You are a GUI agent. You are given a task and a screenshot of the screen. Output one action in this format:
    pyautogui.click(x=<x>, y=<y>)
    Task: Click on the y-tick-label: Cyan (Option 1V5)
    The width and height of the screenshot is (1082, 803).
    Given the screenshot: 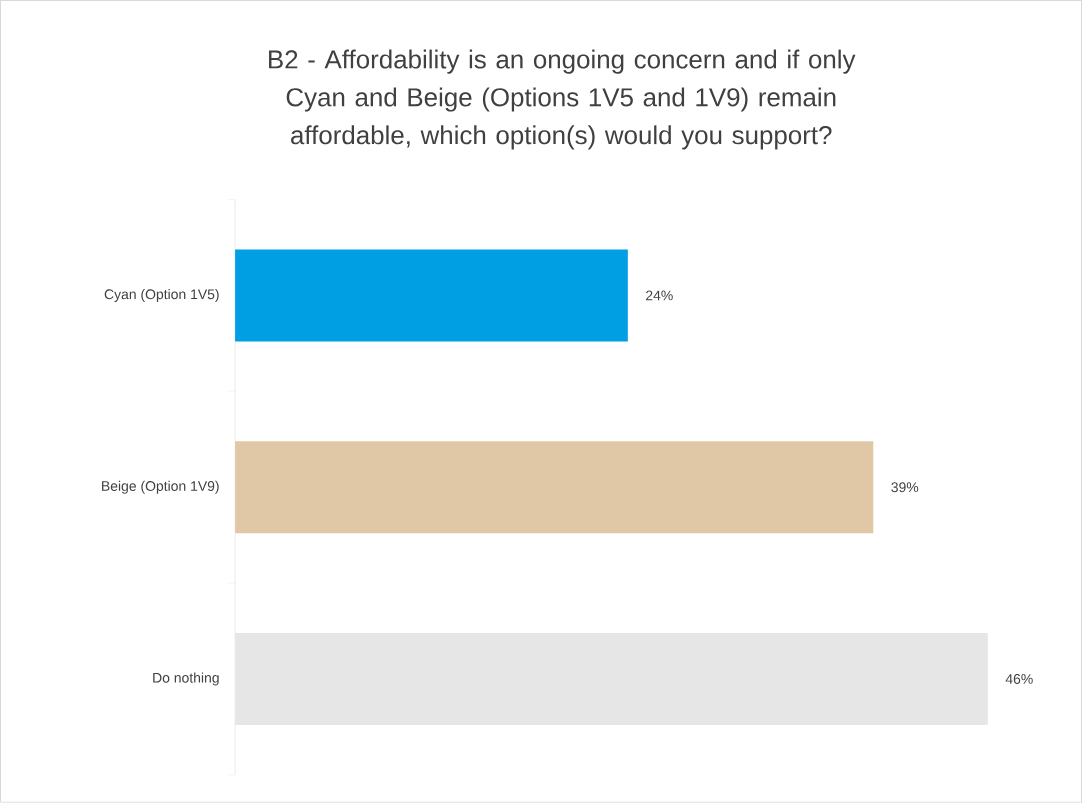 What is the action you would take?
    pyautogui.click(x=161, y=296)
    